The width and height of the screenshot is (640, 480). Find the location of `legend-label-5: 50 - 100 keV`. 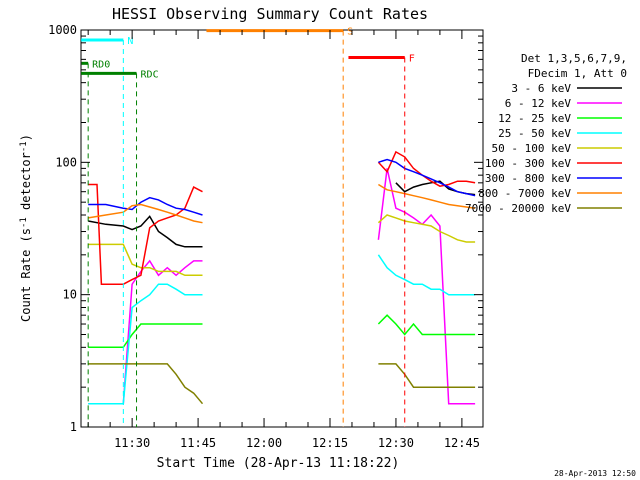

legend-label-5: 50 - 100 keV is located at coordinates (532, 148).